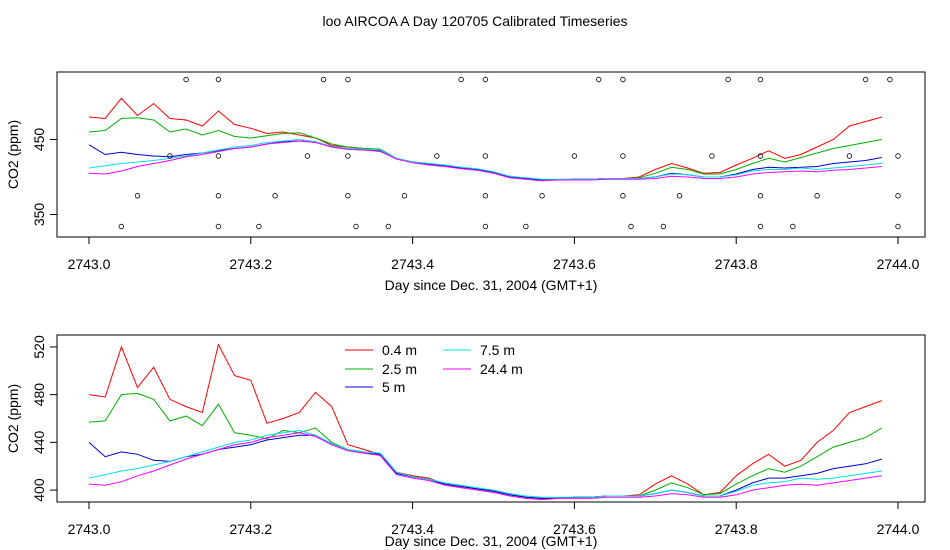 The height and width of the screenshot is (550, 950). What do you see at coordinates (39, 490) in the screenshot?
I see `y-tick-label: 400` at bounding box center [39, 490].